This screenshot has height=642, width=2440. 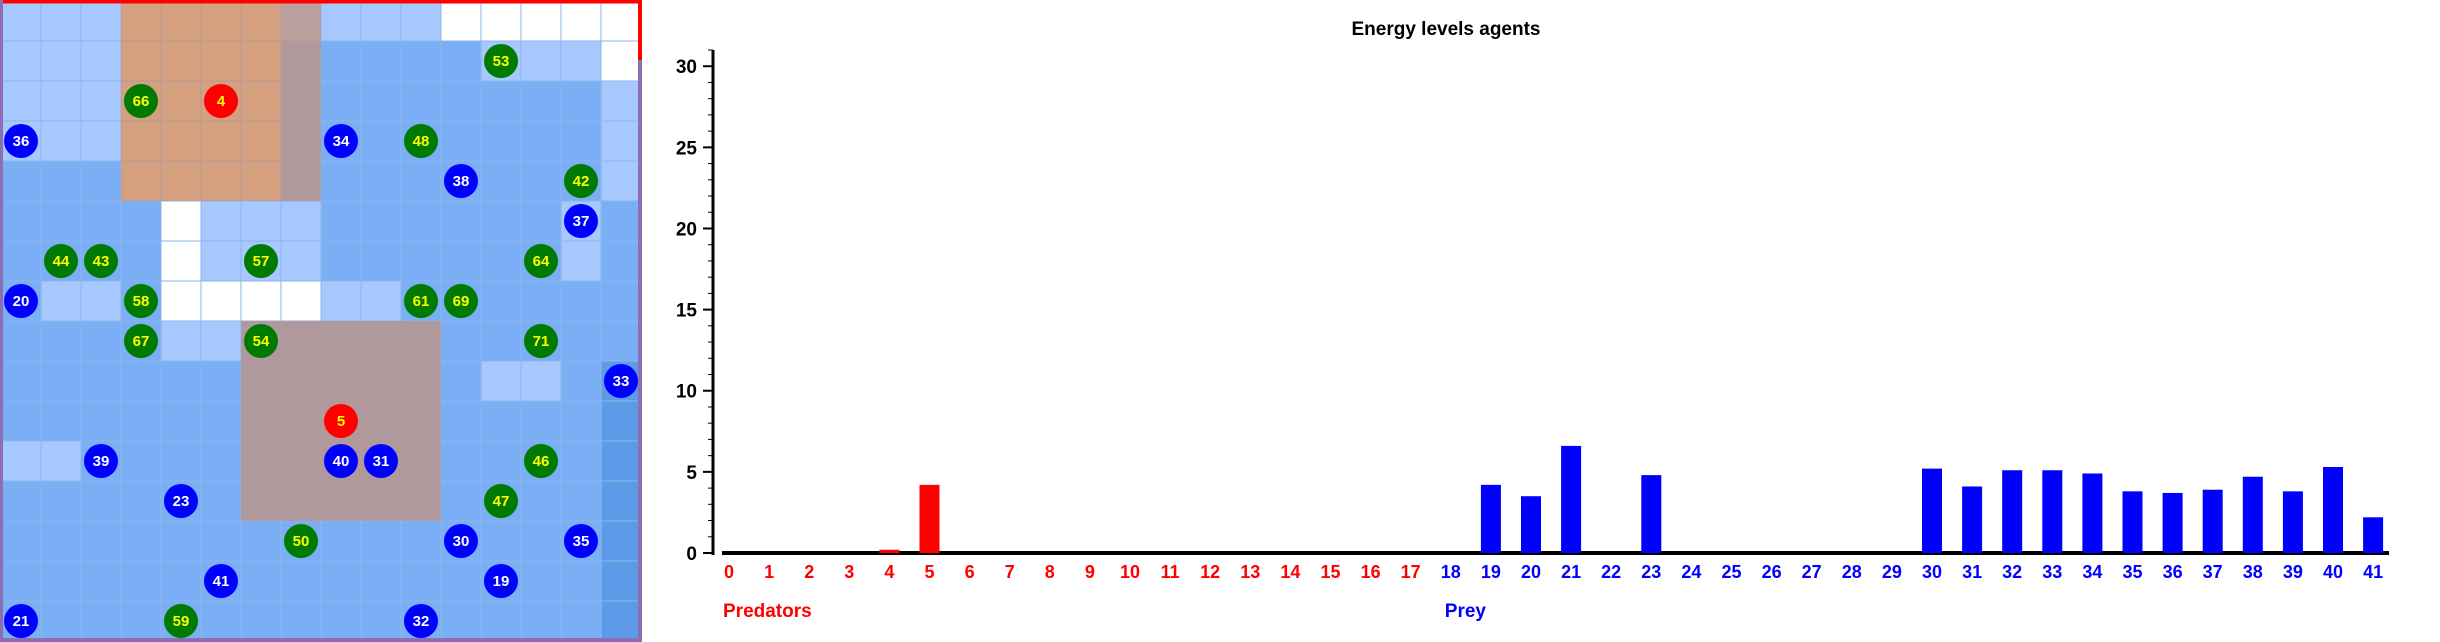 I want to click on prey-agent: 50, so click(x=301, y=541).